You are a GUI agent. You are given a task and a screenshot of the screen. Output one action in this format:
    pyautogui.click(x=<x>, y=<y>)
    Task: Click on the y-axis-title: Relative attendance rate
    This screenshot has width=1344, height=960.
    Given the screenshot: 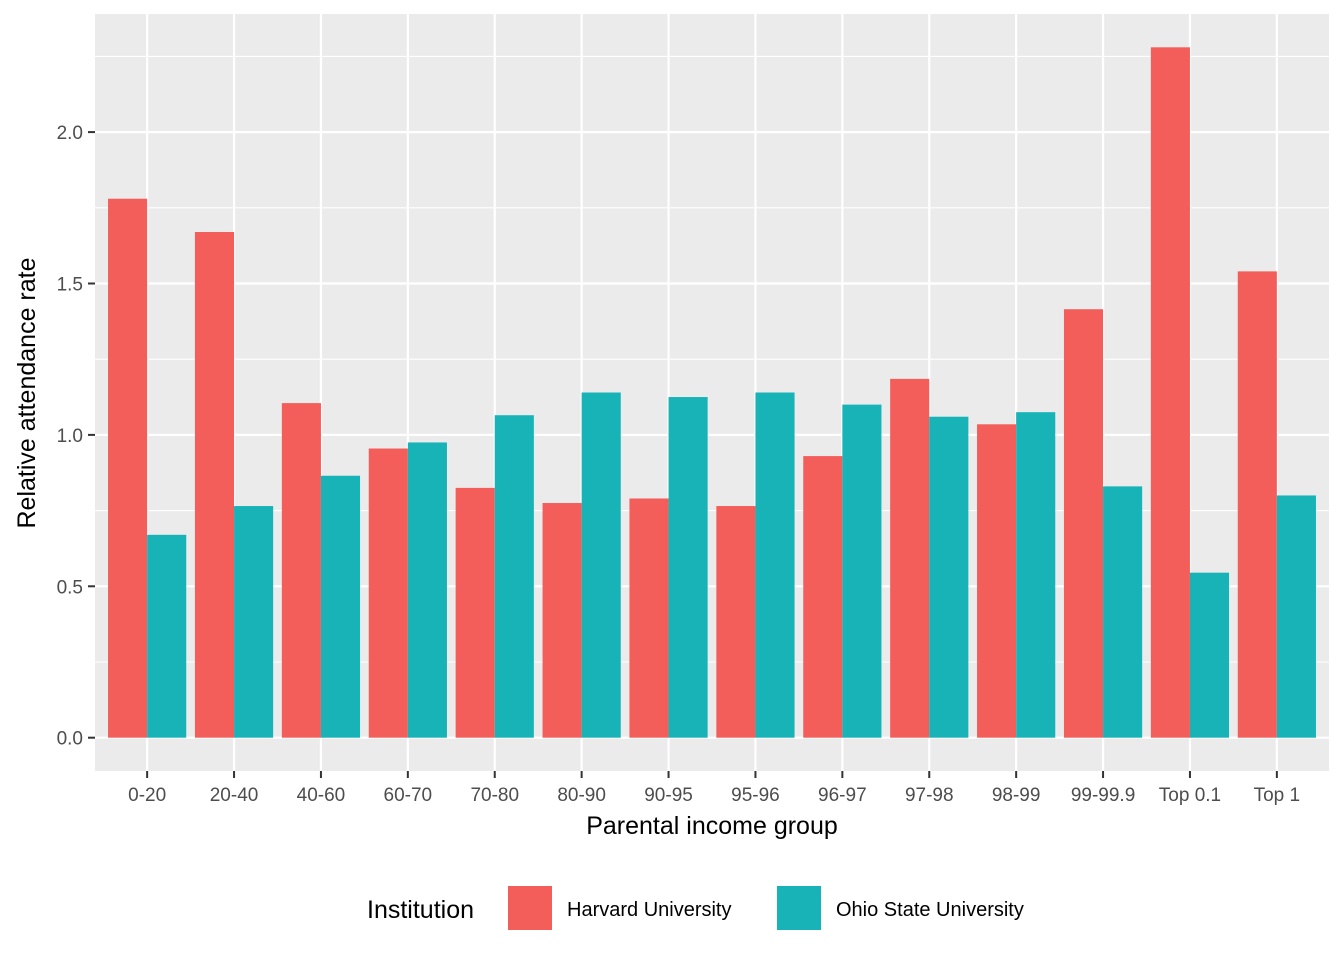 What is the action you would take?
    pyautogui.click(x=27, y=392)
    